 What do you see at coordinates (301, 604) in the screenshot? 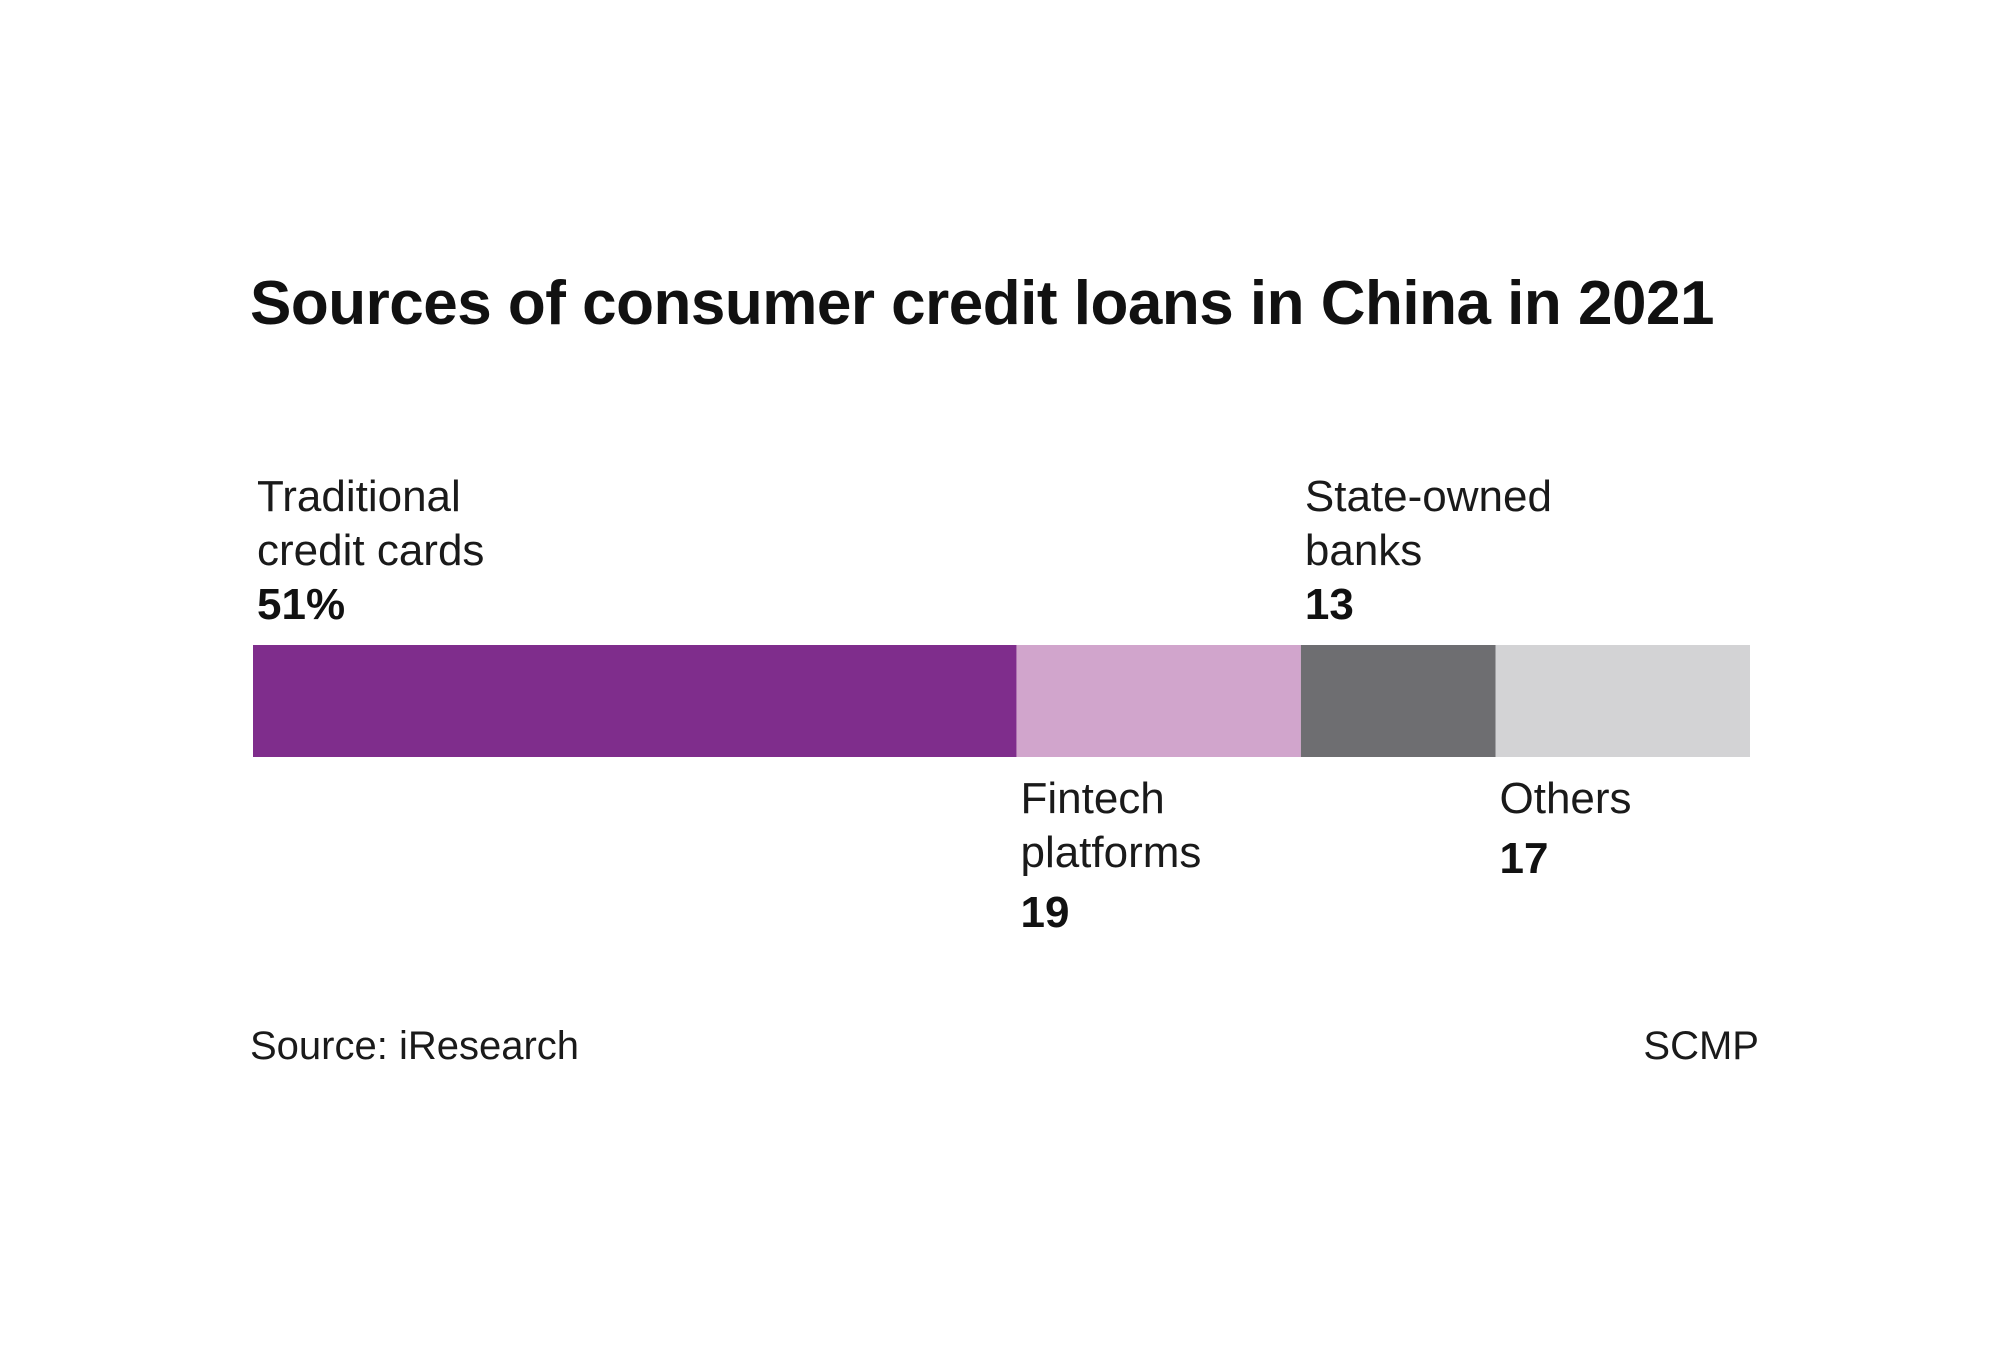
I see `segment-value-0: 51%` at bounding box center [301, 604].